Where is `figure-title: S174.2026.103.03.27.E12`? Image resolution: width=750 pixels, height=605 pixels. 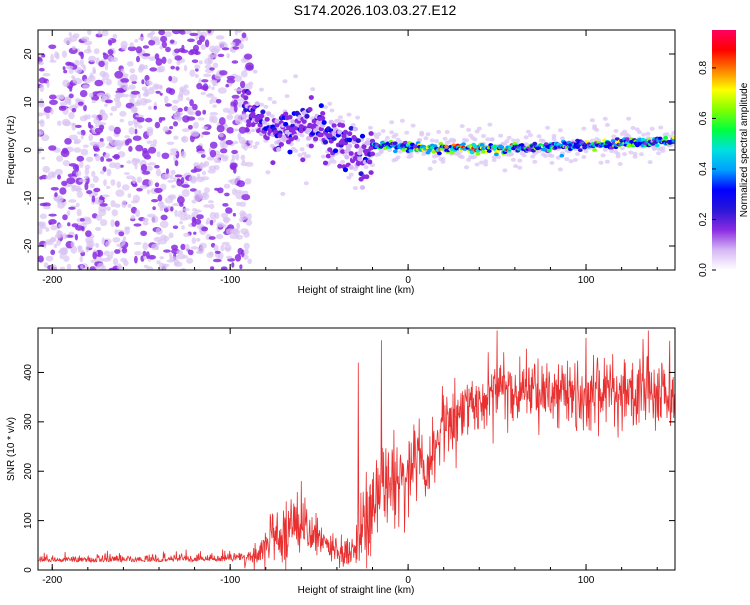 figure-title: S174.2026.103.03.27.E12 is located at coordinates (375, 10).